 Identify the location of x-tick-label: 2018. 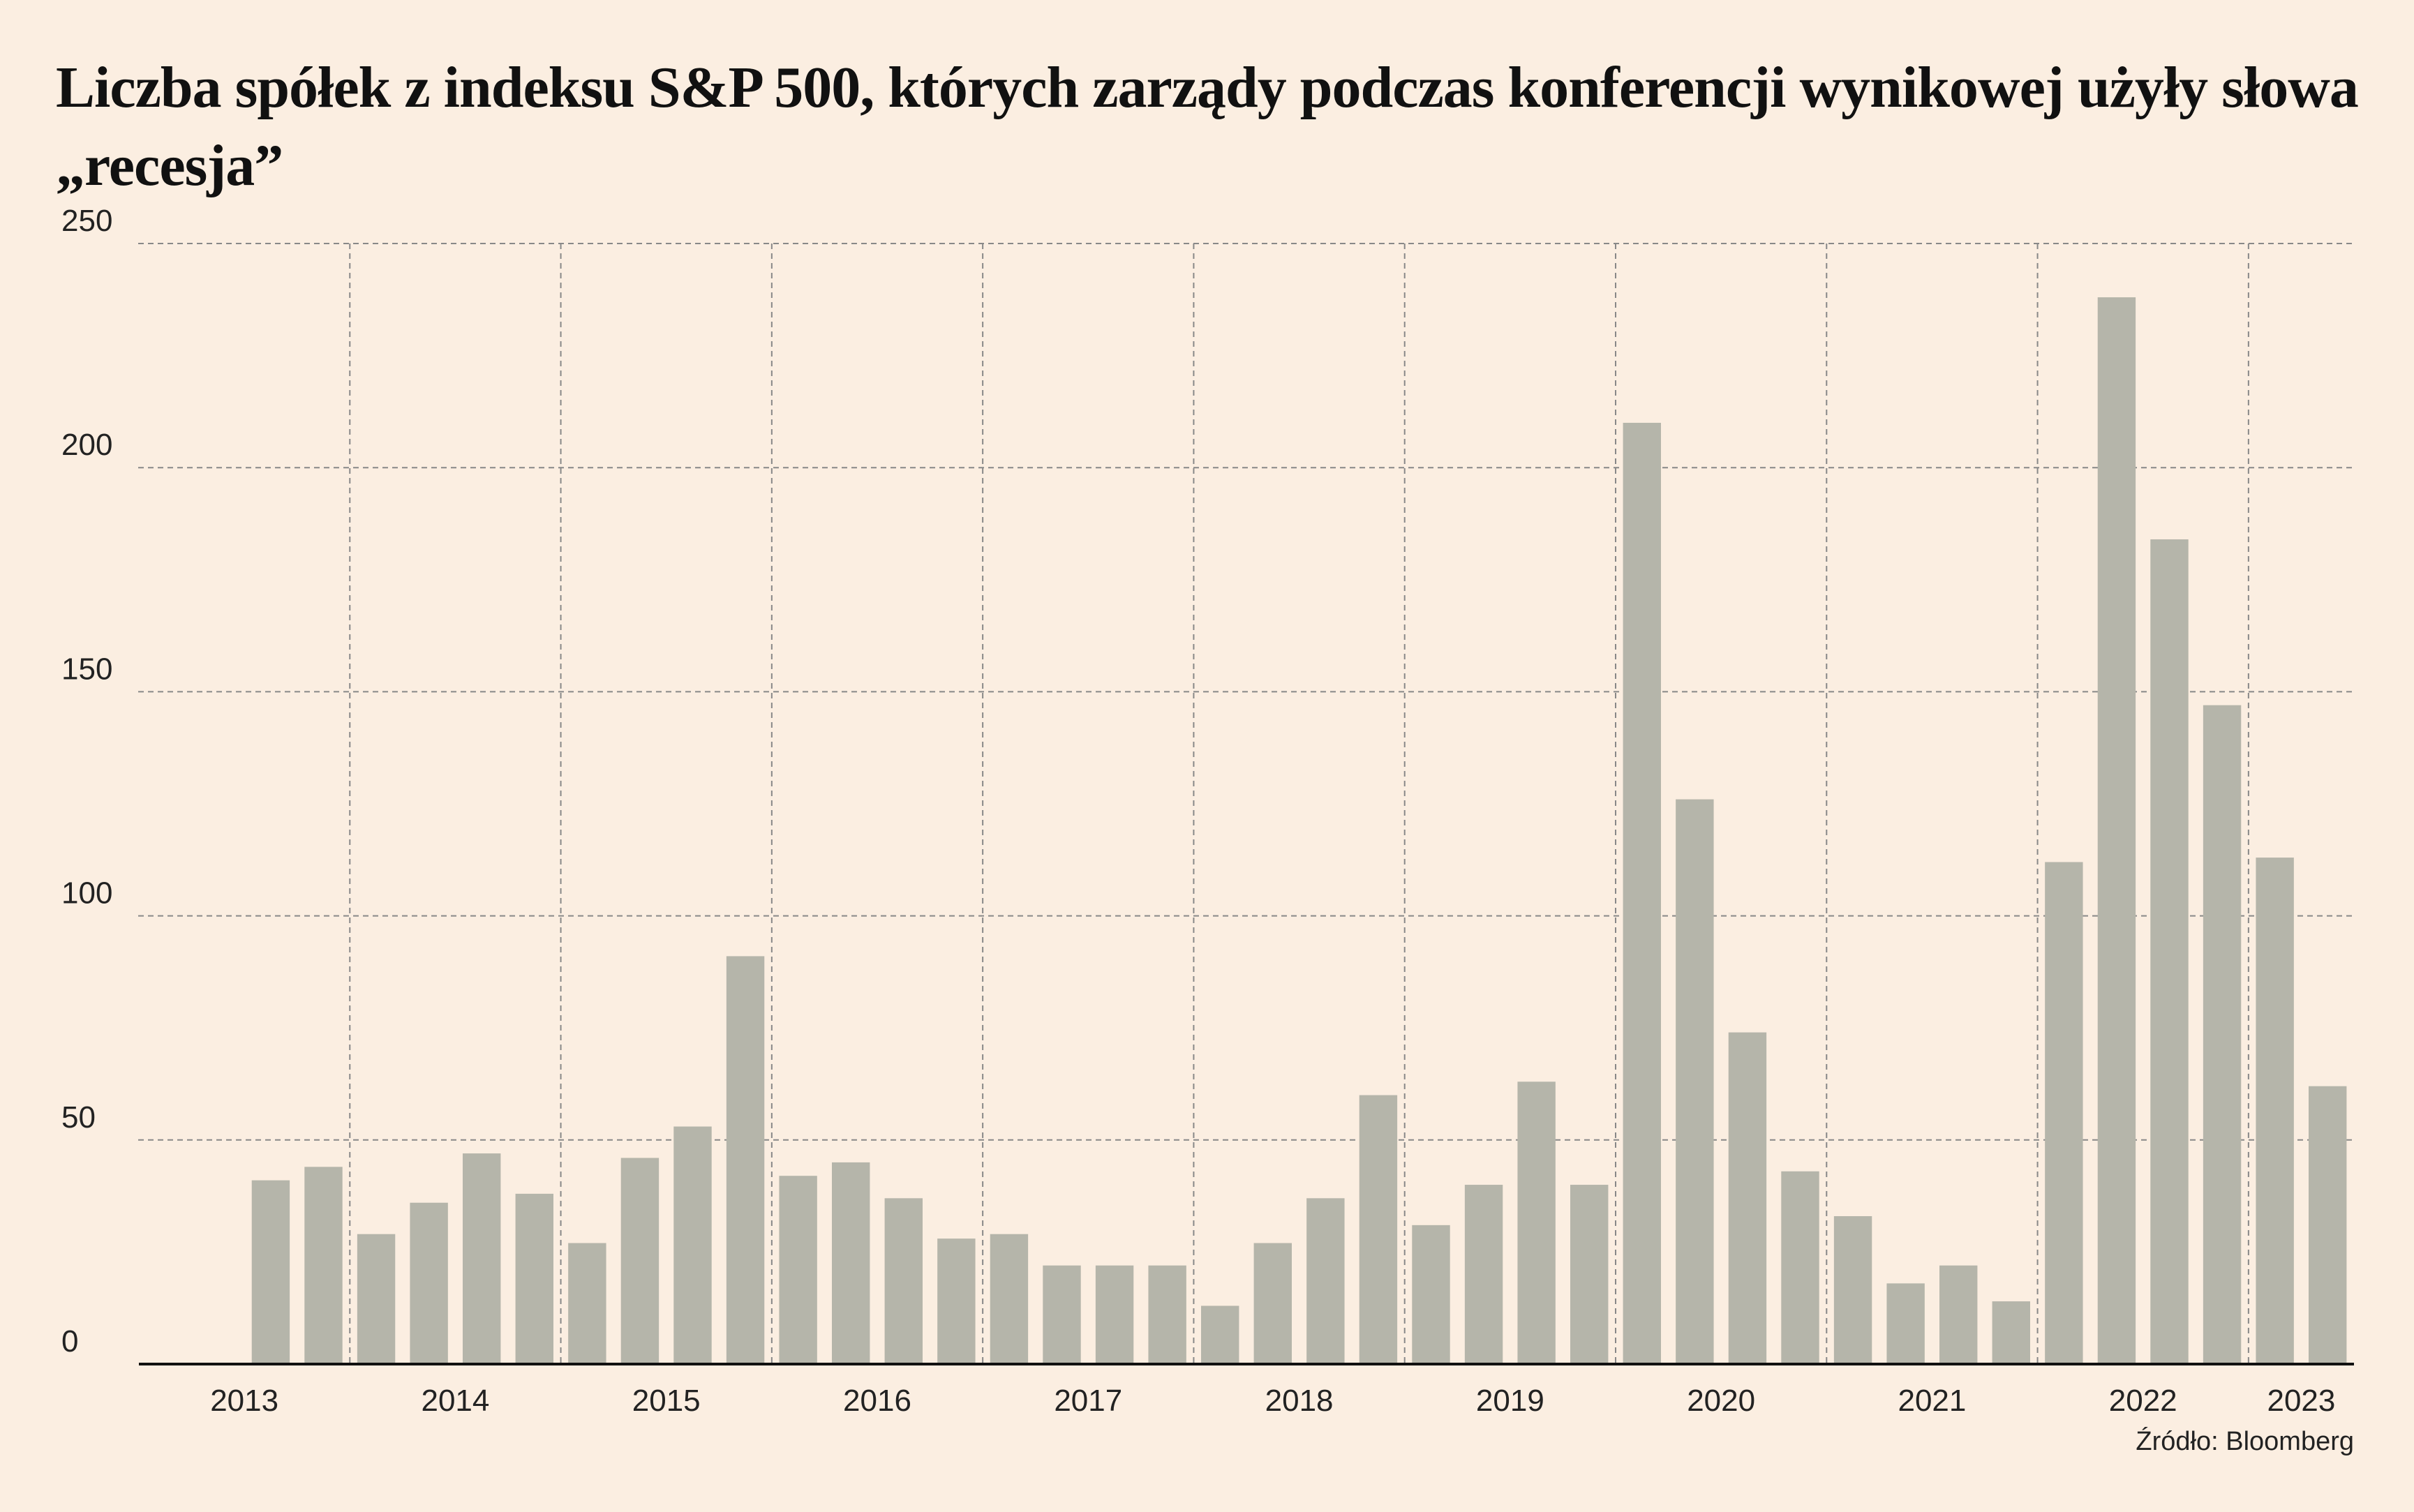
(1300, 1401).